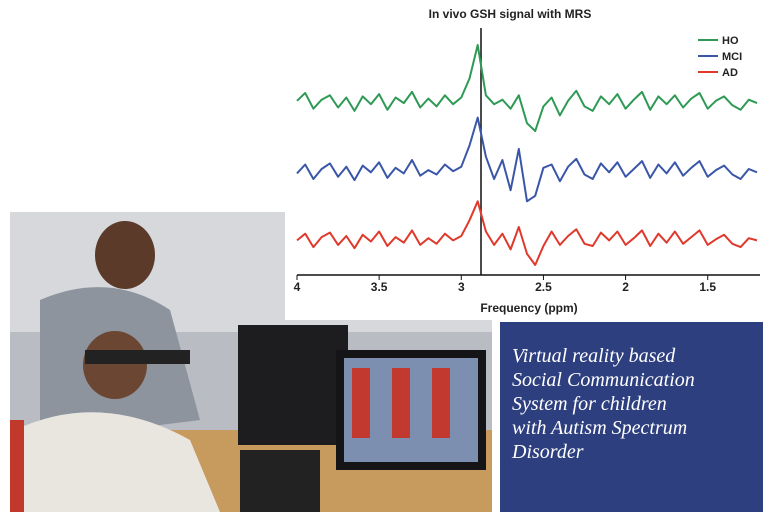 This screenshot has height=512, width=763. Describe the element at coordinates (547, 452) in the screenshot. I see `caption-line: Disorder` at that location.